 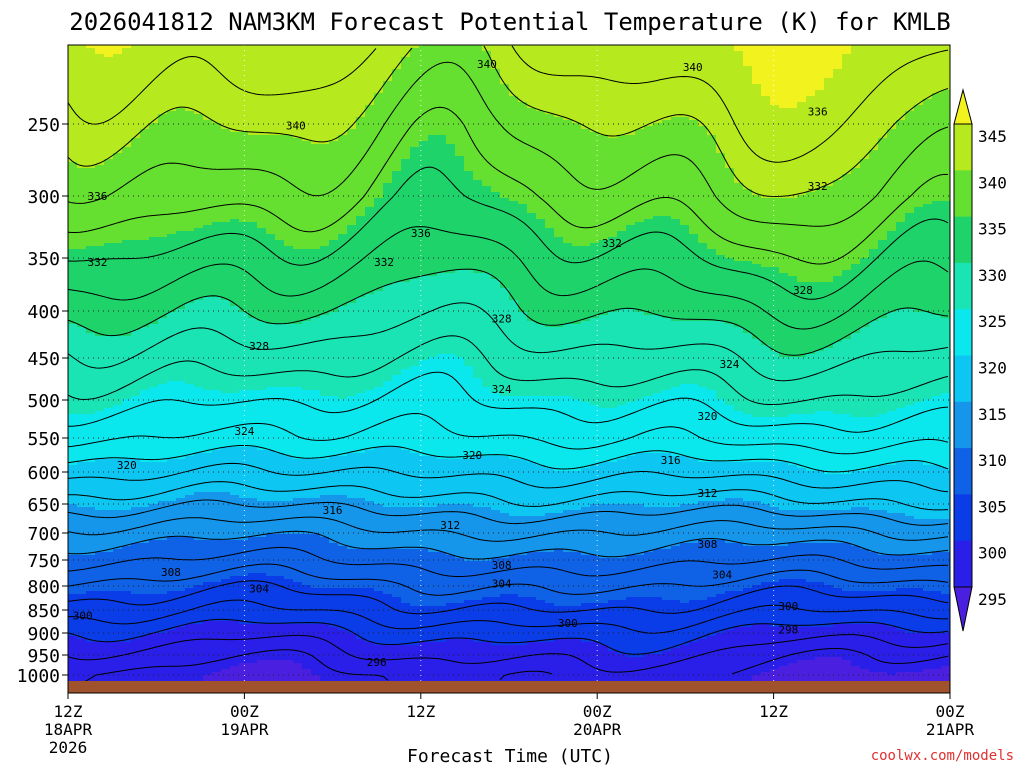 I want to click on contour-label: 324, so click(x=502, y=389).